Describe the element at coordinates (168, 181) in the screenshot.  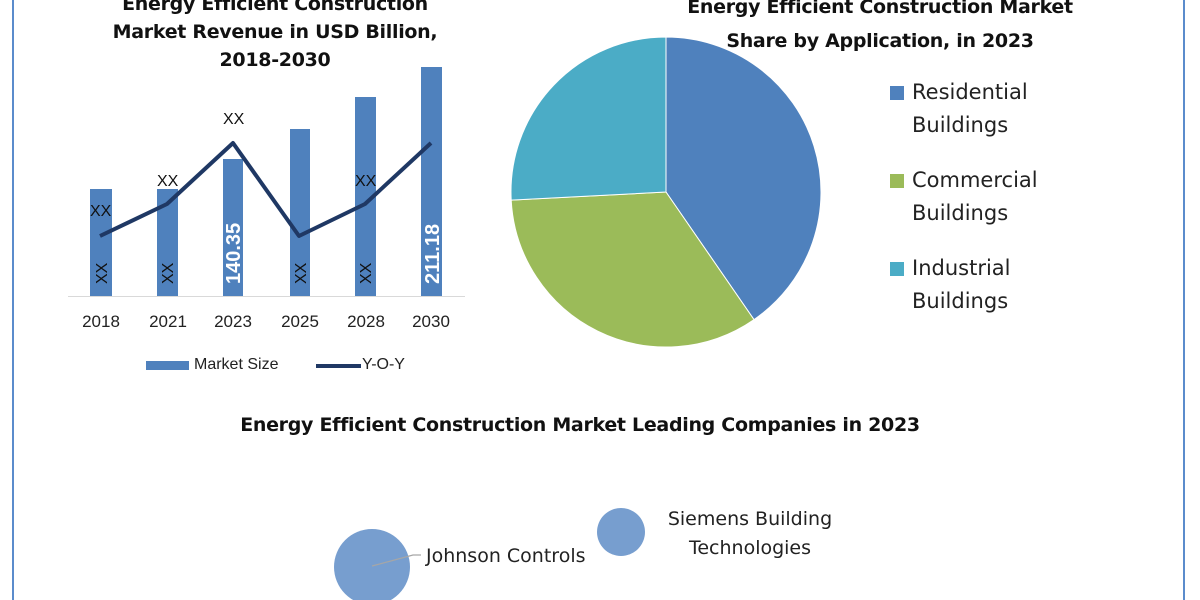
I see `line-label-2021: XX` at that location.